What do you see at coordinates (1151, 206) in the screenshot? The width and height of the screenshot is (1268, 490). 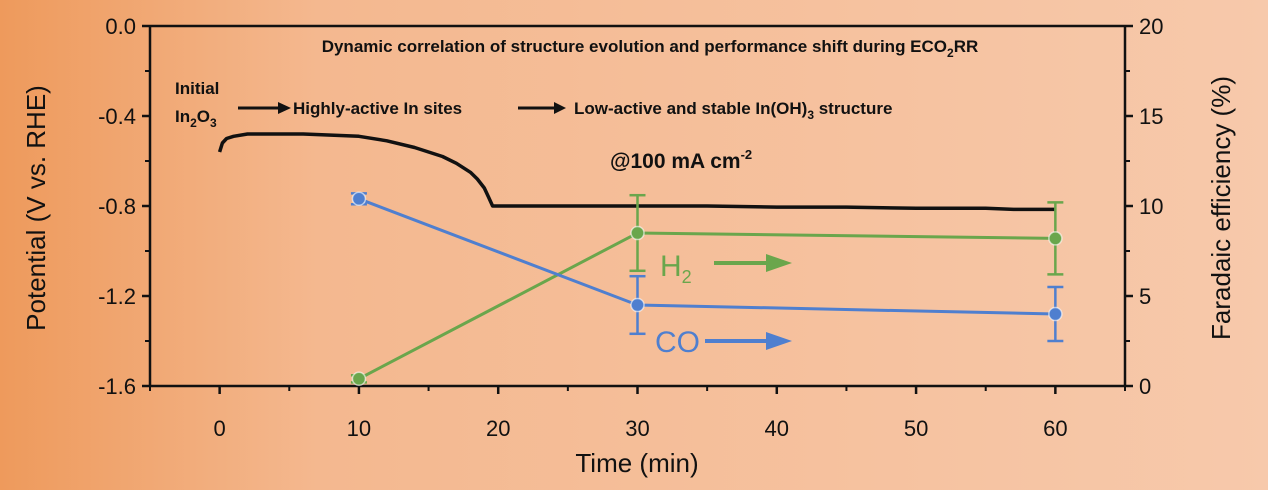 I see `y-right-tick-label: 10` at bounding box center [1151, 206].